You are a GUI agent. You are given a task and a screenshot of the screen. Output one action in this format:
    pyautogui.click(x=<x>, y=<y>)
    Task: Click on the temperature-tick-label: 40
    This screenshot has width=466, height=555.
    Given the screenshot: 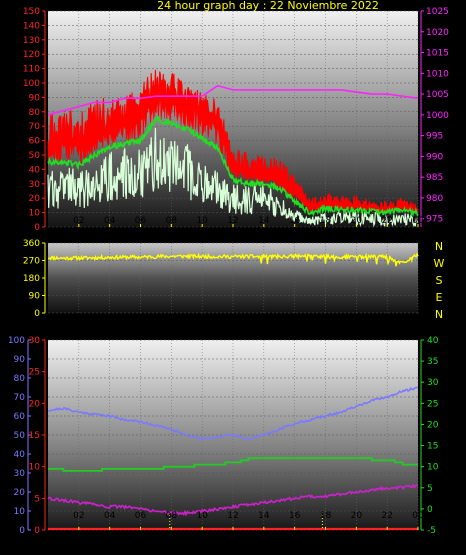 What is the action you would take?
    pyautogui.click(x=433, y=341)
    